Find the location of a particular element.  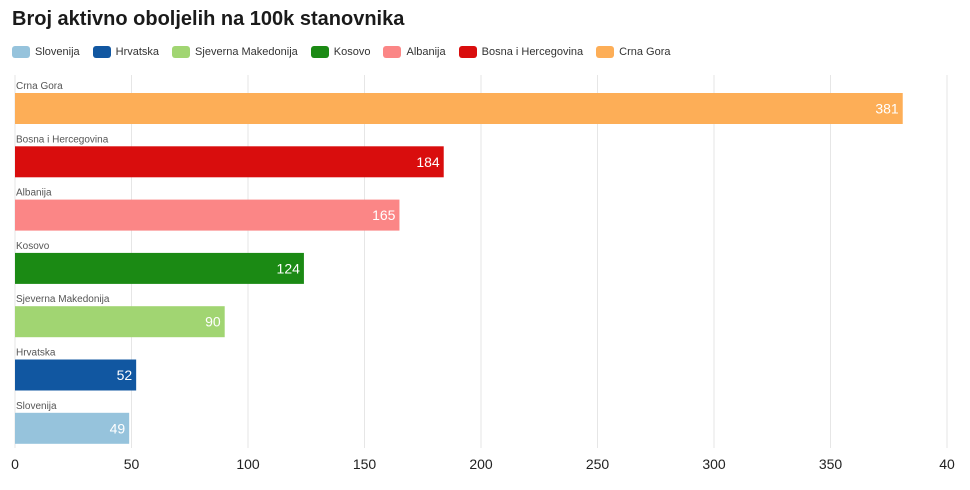

legend-label: Kosovo is located at coordinates (352, 52).